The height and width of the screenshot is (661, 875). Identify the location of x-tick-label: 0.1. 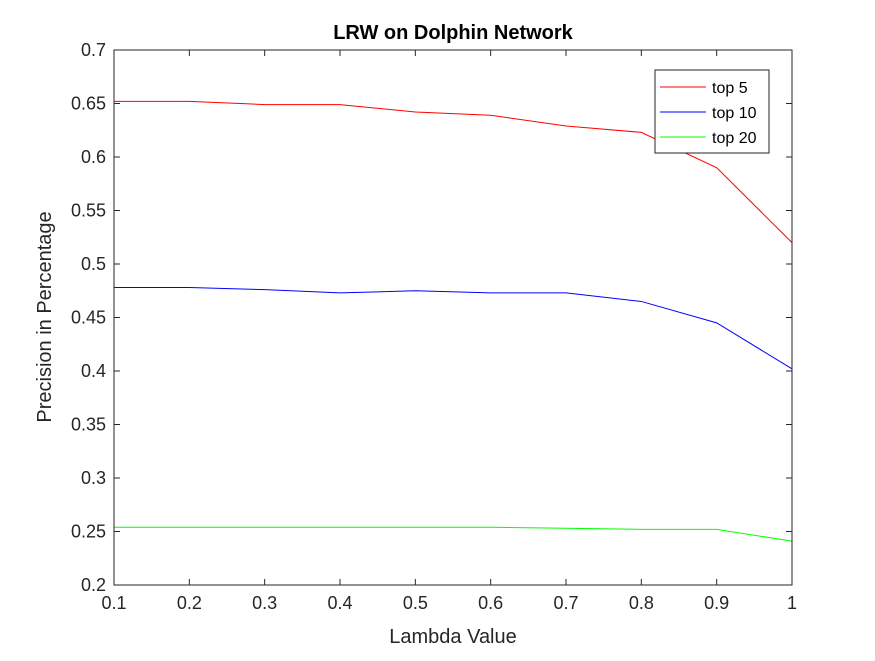
(113, 603).